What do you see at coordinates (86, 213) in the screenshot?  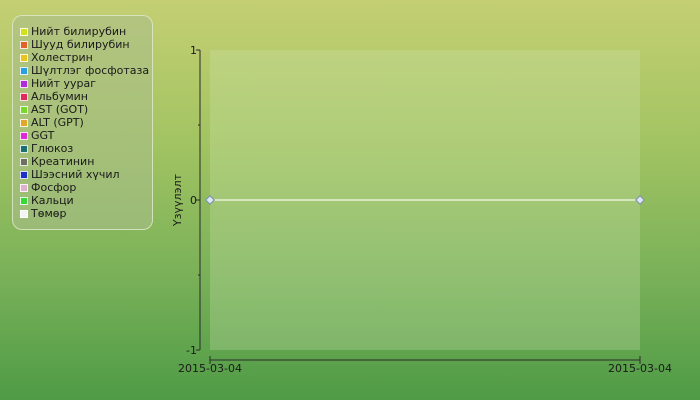 I see `legend-item: Төмөр` at bounding box center [86, 213].